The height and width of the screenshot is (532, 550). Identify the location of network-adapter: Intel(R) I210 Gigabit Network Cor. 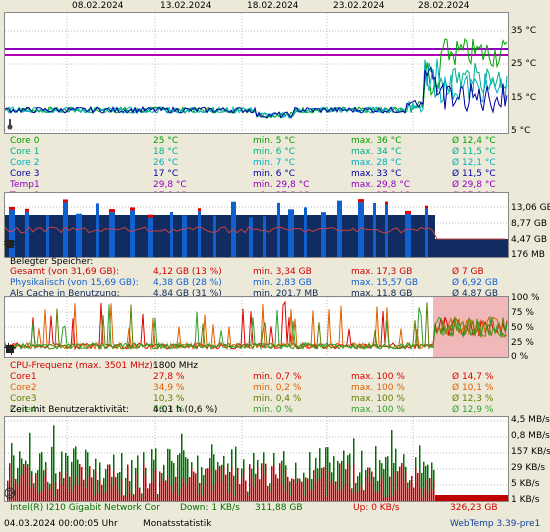
(85, 508).